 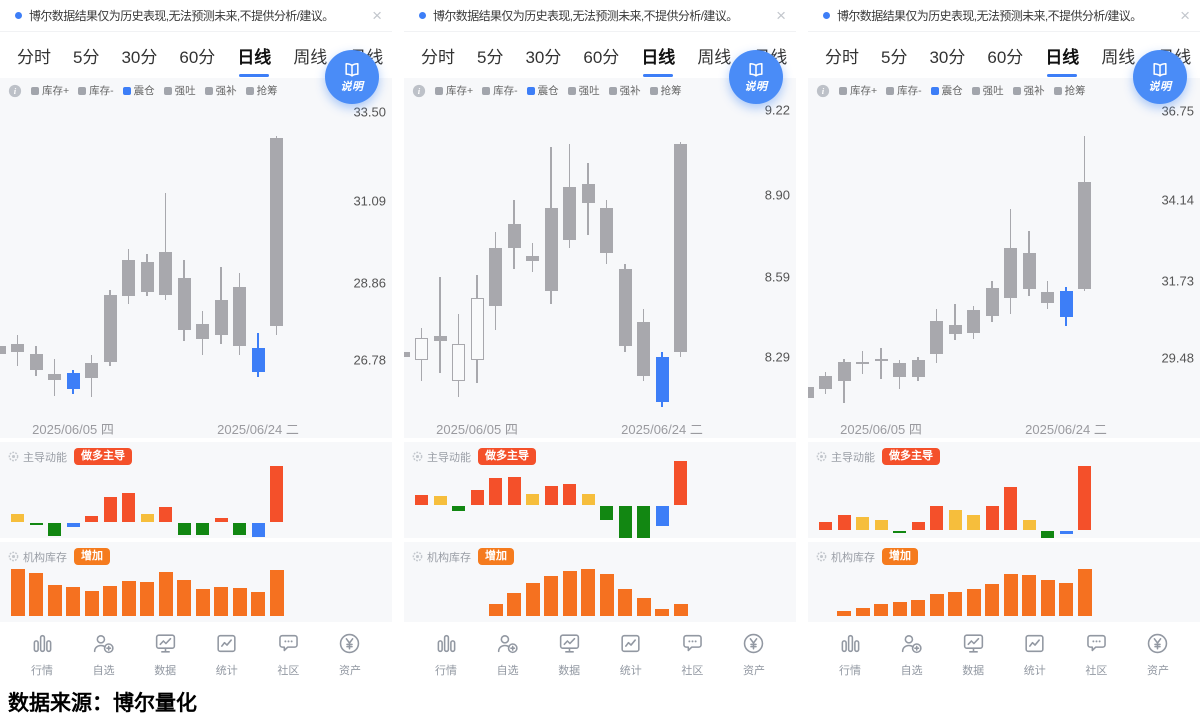 I want to click on legend-label: 强补, so click(x=1034, y=91).